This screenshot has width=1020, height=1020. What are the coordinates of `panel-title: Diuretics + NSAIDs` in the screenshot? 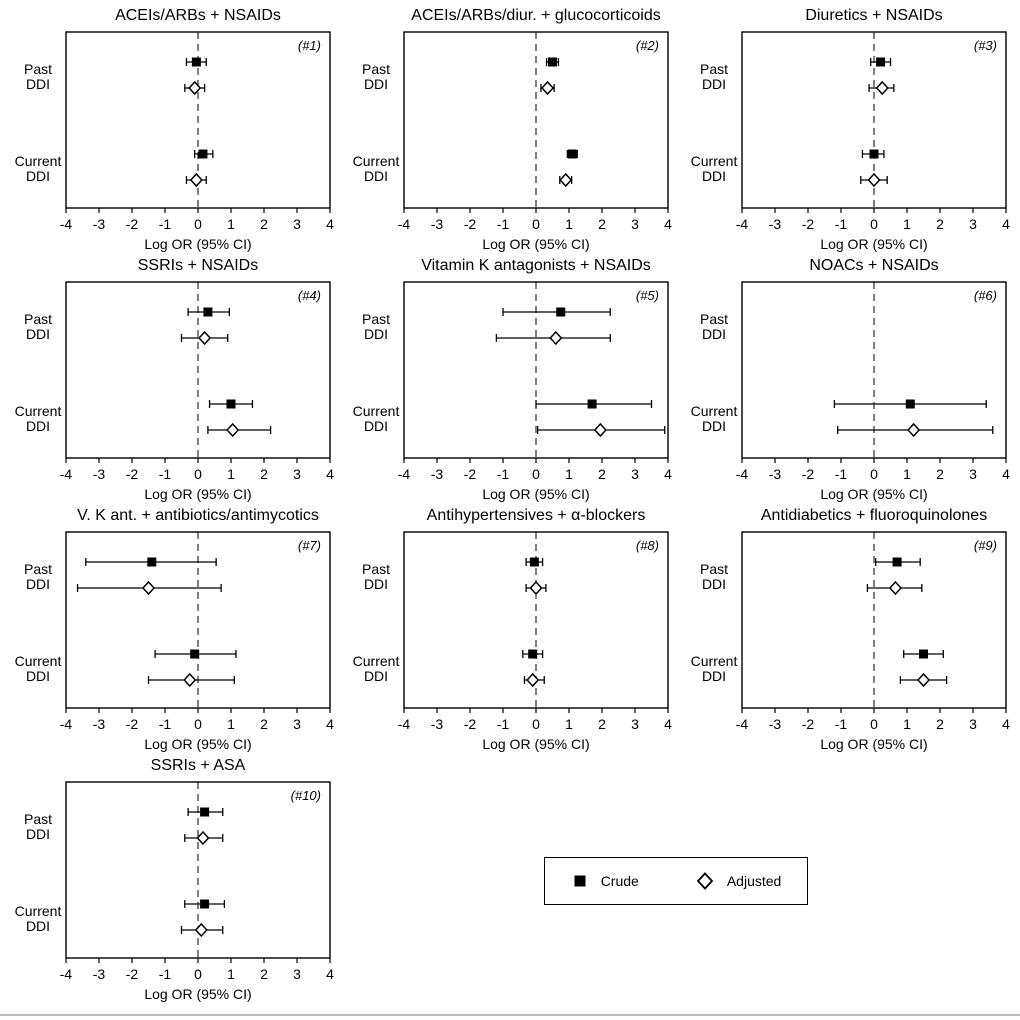 It's located at (874, 15).